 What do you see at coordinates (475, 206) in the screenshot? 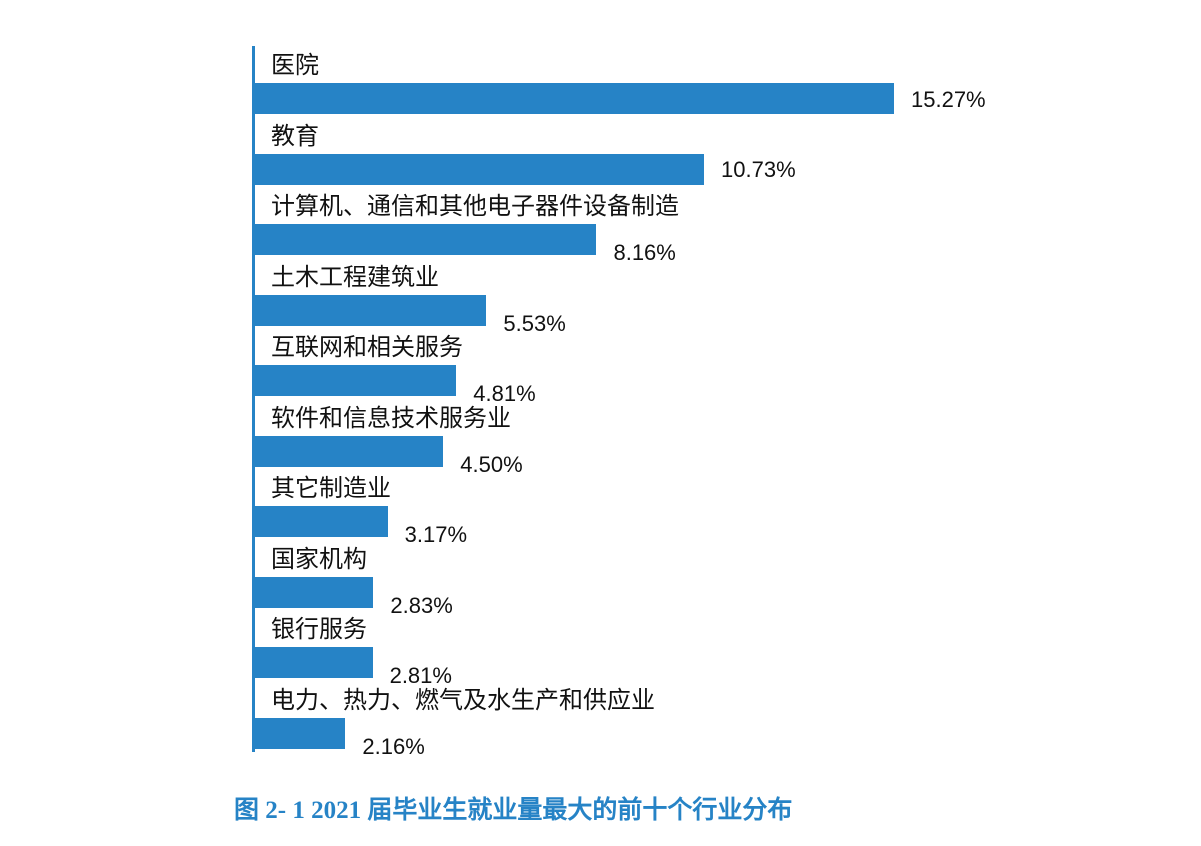
I see `category-label: 计算机、通信和其他电子器件设备制造` at bounding box center [475, 206].